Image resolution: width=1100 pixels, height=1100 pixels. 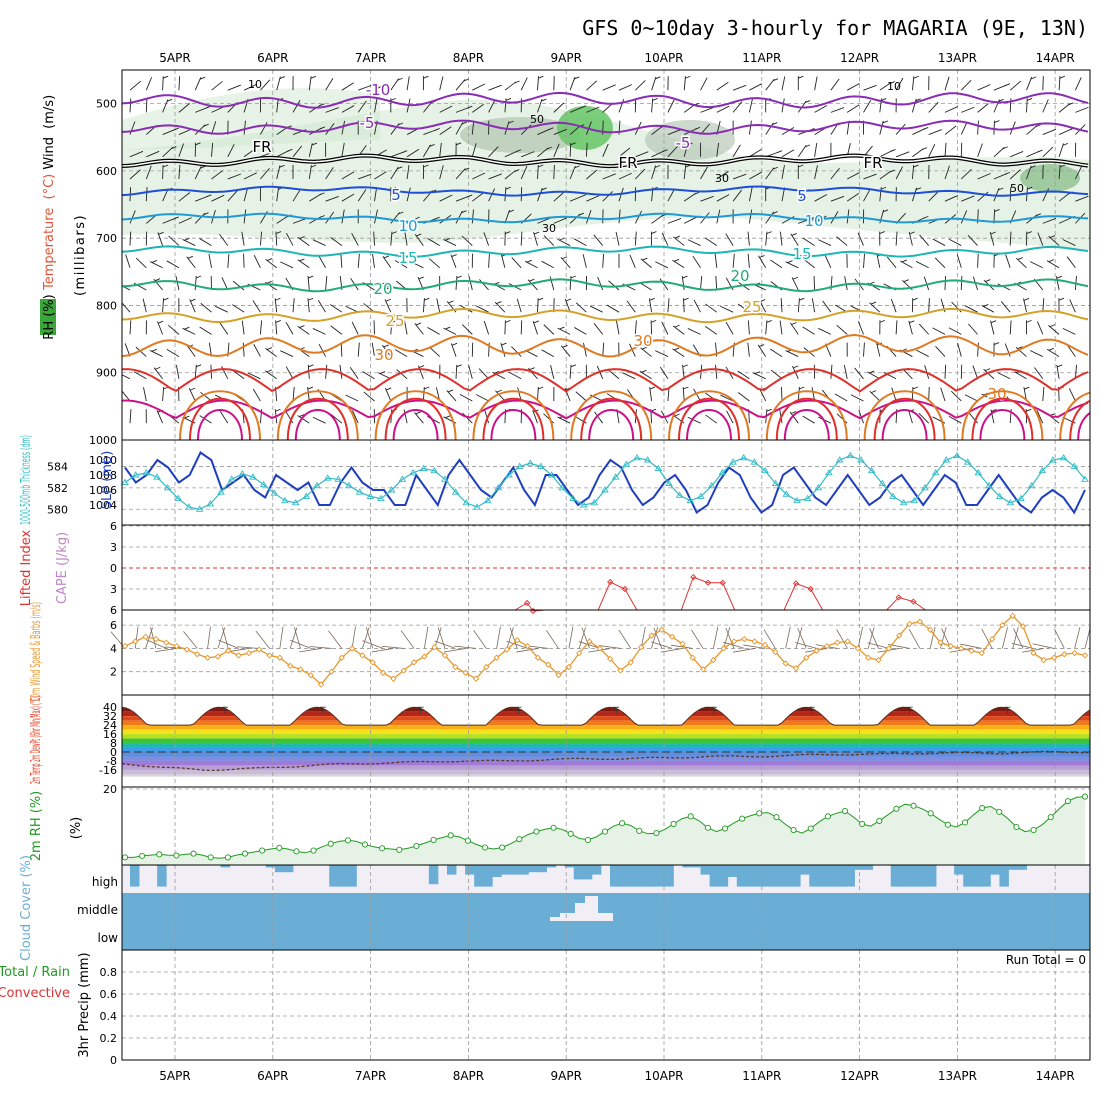 What do you see at coordinates (606, 772) in the screenshot?
I see `temperature-band` at bounding box center [606, 772].